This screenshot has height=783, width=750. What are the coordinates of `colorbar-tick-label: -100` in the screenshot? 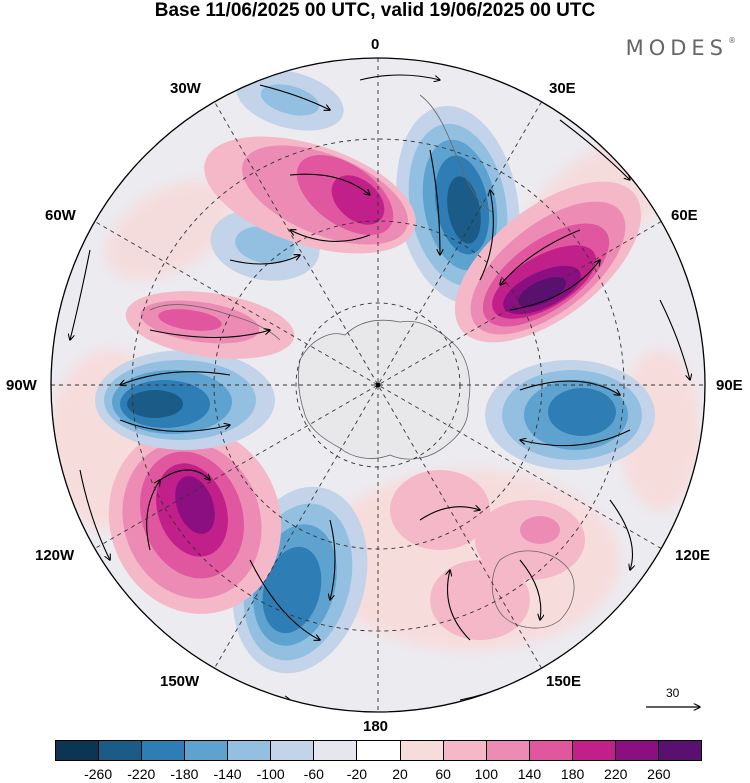 It's located at (270, 774).